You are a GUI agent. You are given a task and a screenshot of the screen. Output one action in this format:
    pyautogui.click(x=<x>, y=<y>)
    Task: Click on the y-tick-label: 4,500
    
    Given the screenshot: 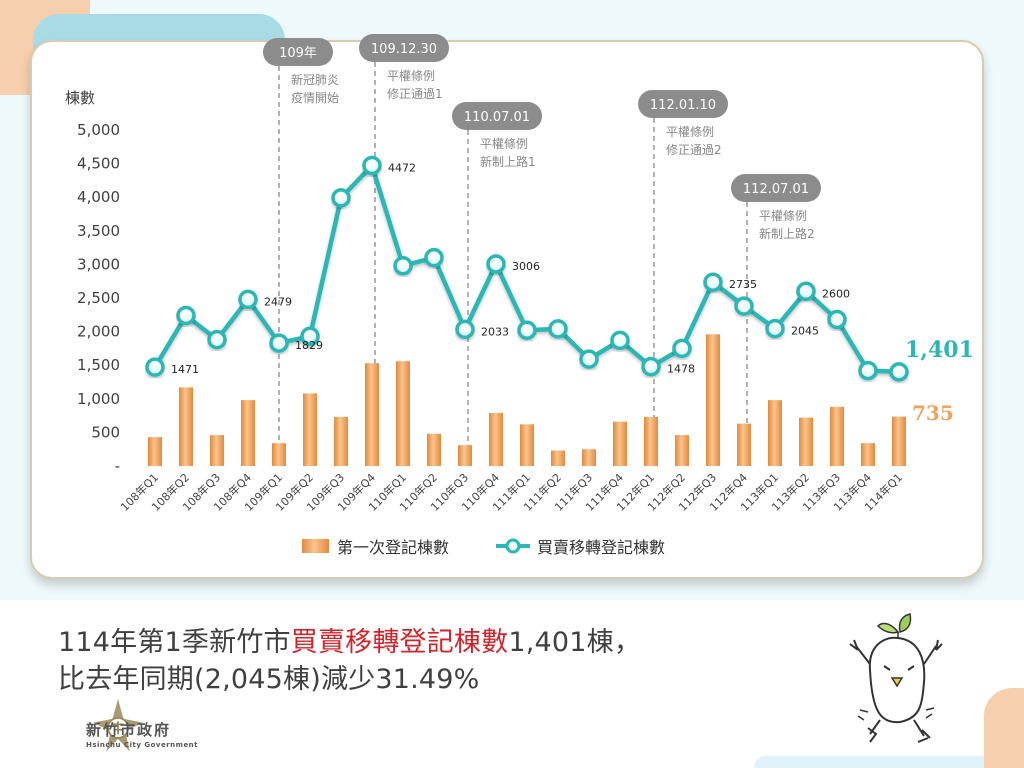 What is the action you would take?
    pyautogui.click(x=98, y=164)
    